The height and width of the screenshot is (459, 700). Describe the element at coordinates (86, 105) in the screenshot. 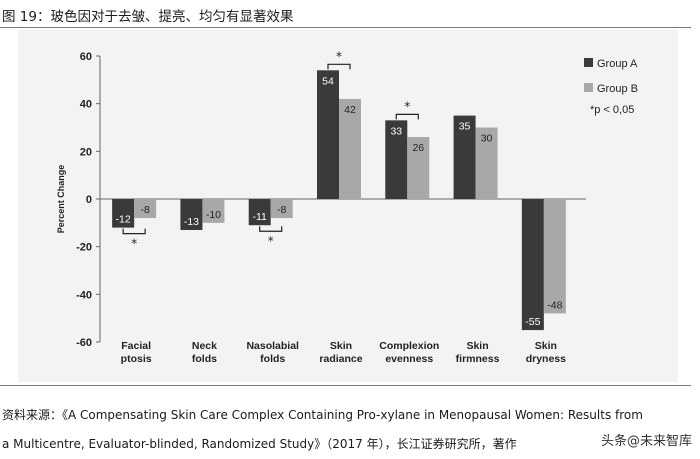

I see `y-tick-label: 40` at that location.